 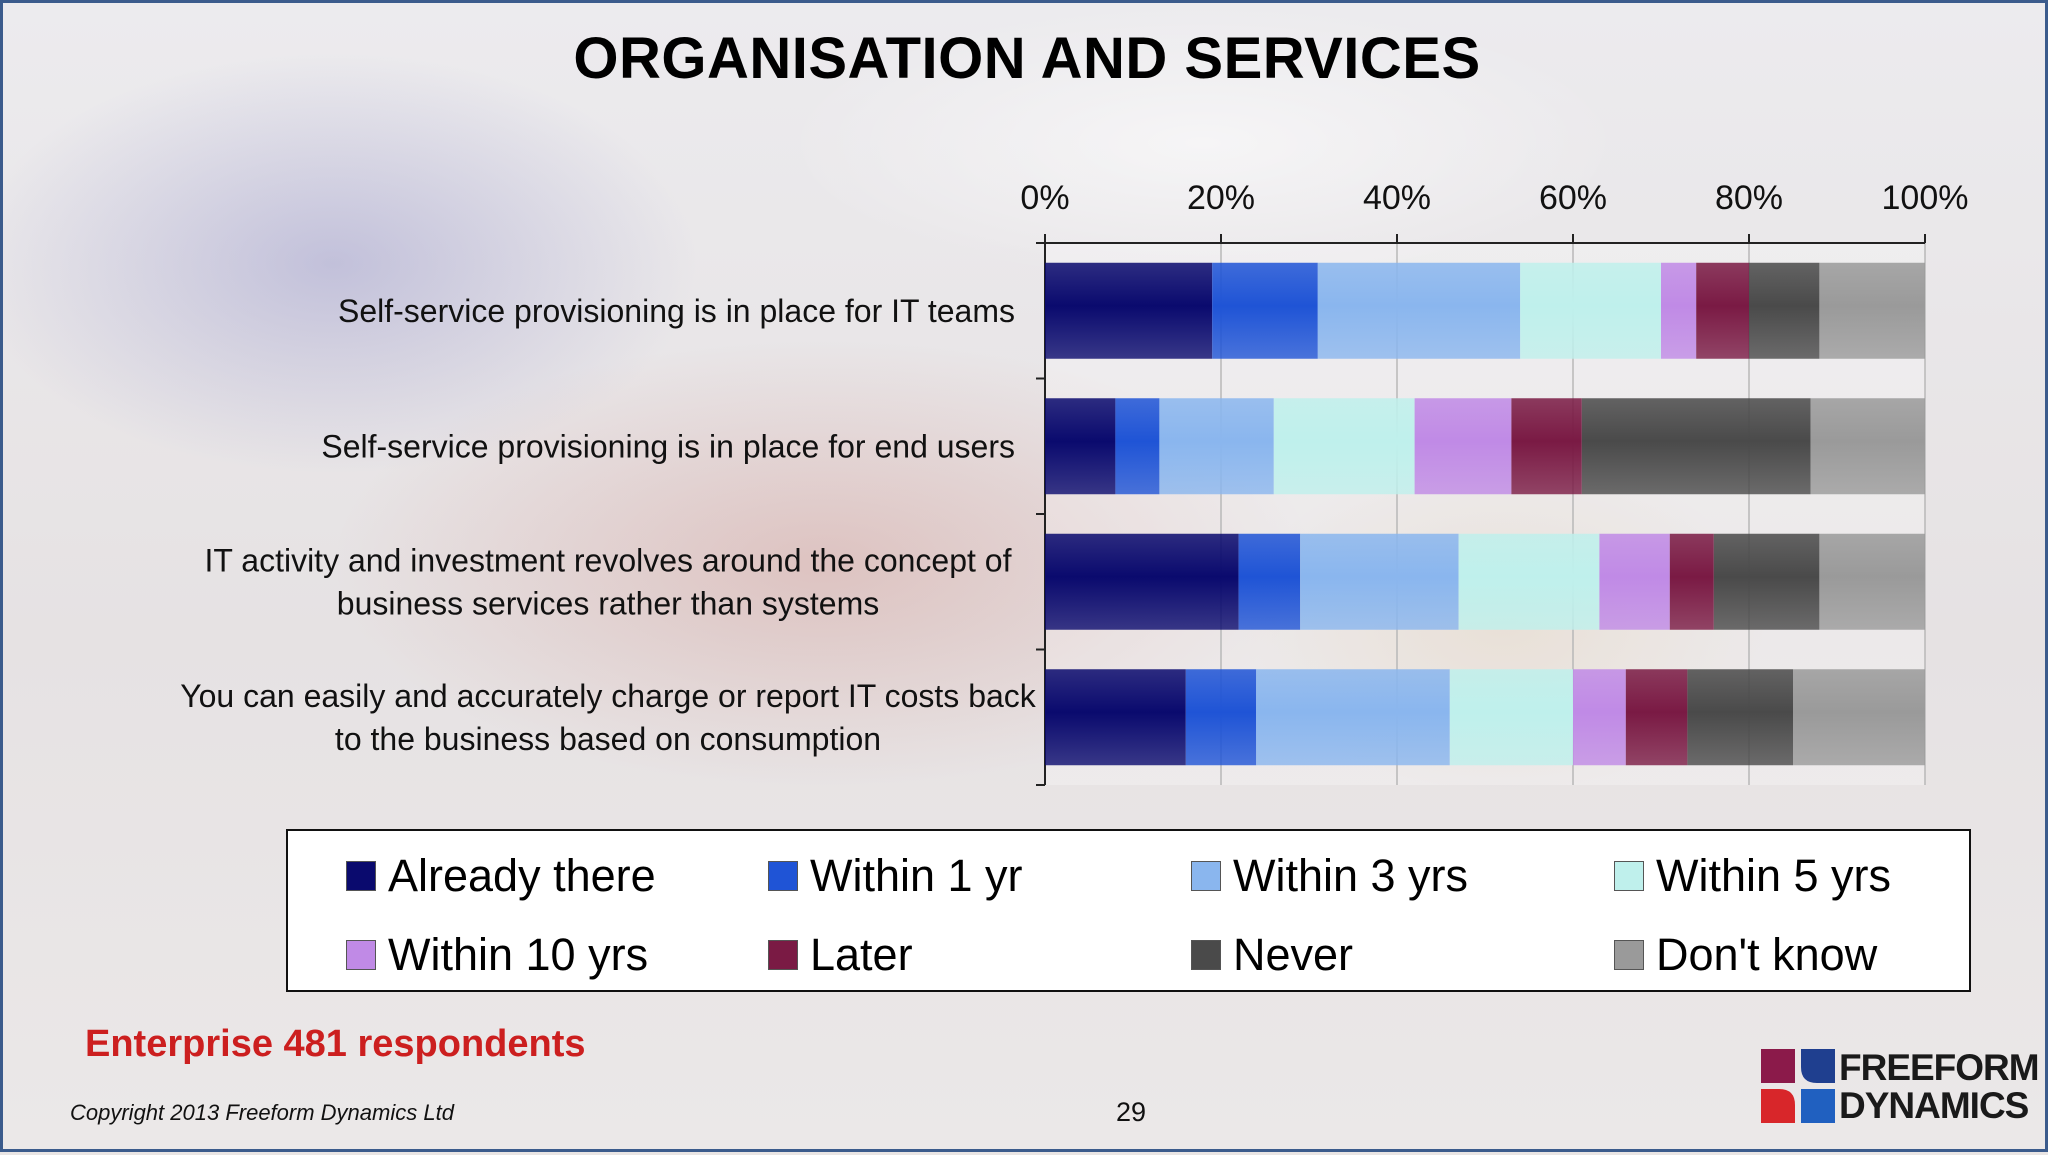 What do you see at coordinates (1774, 875) in the screenshot?
I see `legend-label: Within 5 yrs` at bounding box center [1774, 875].